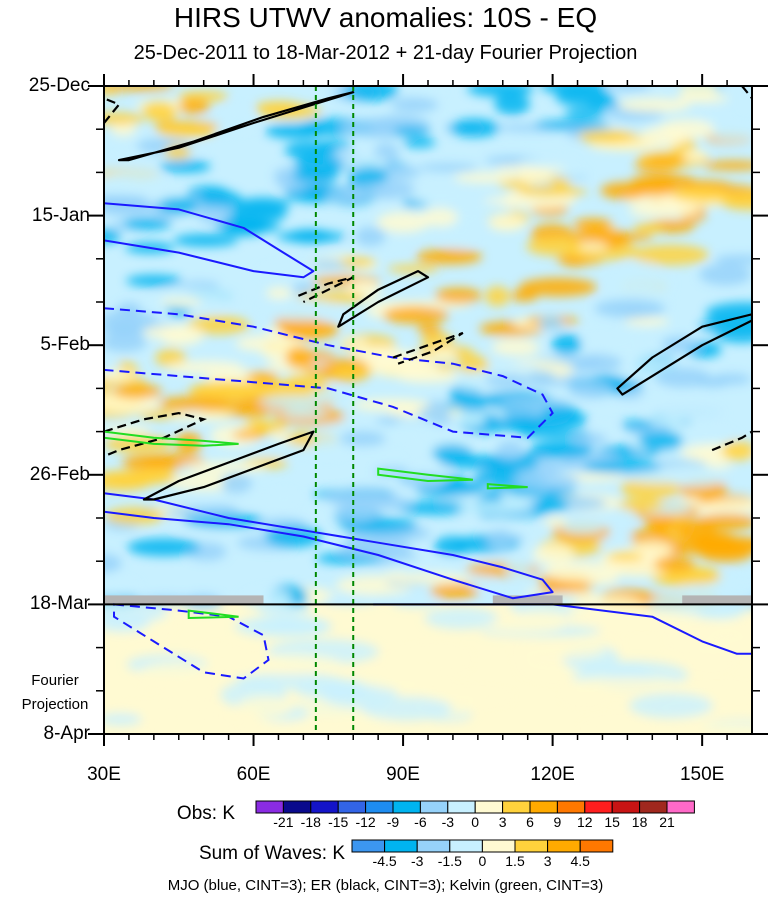  Describe the element at coordinates (155, 434) in the screenshot. I see `er-contour-negative` at that location.